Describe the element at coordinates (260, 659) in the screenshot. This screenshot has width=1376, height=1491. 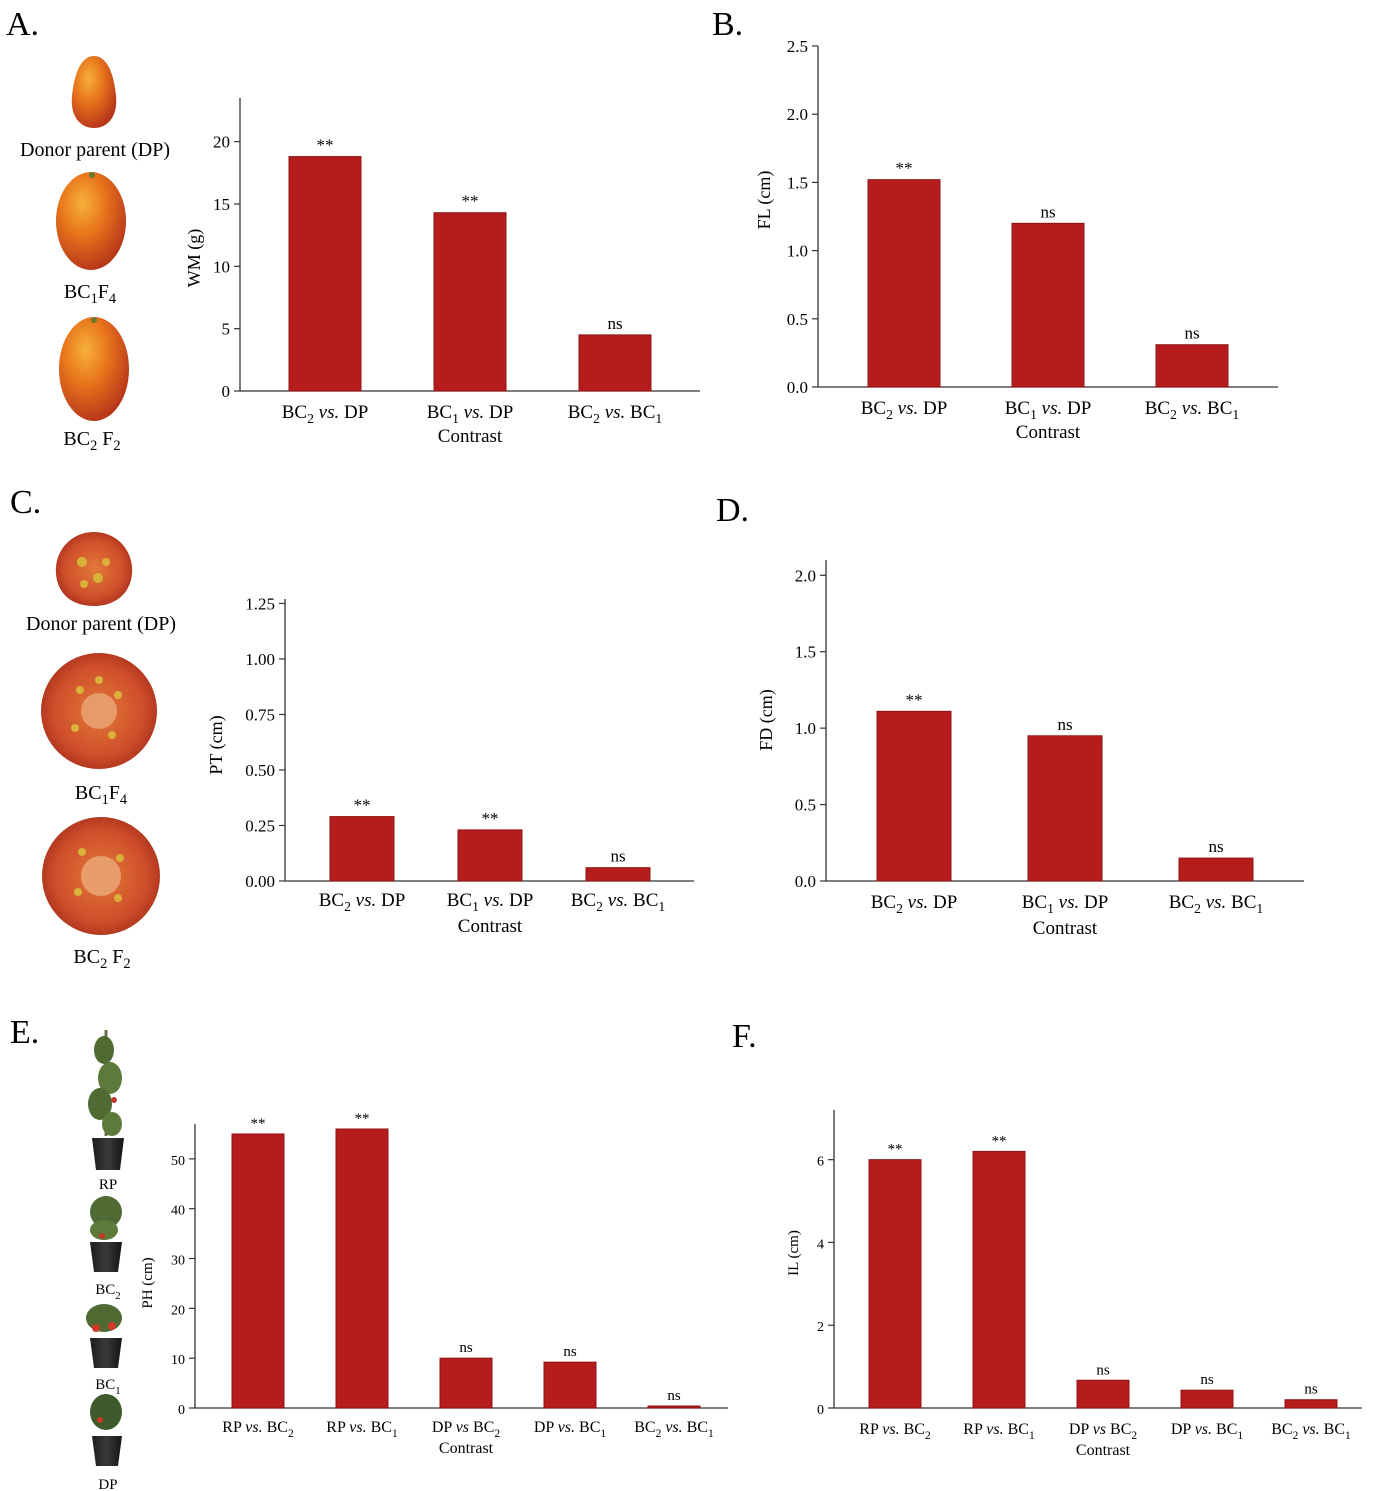
I see `y-tick-label: 1.00` at that location.